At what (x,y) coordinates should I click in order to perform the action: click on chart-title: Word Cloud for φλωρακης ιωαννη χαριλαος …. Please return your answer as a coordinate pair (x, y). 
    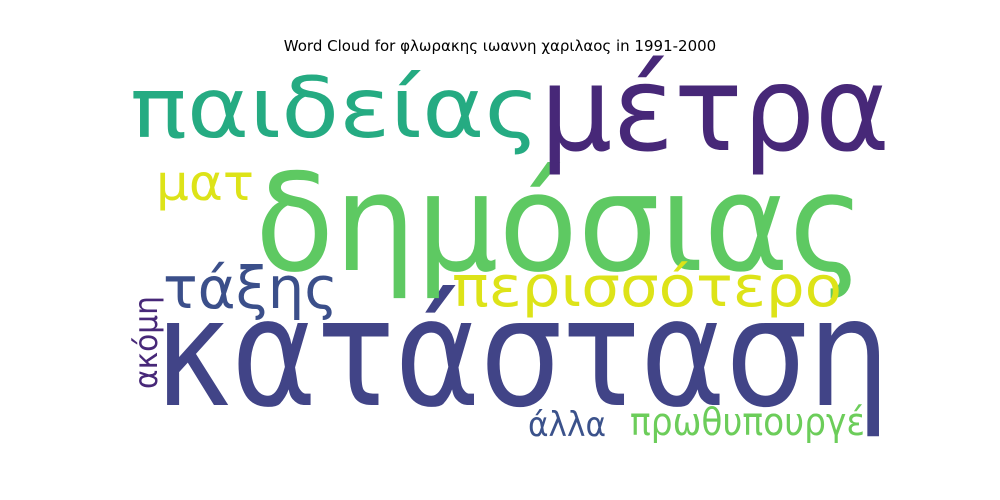
    Looking at the image, I should click on (500, 46).